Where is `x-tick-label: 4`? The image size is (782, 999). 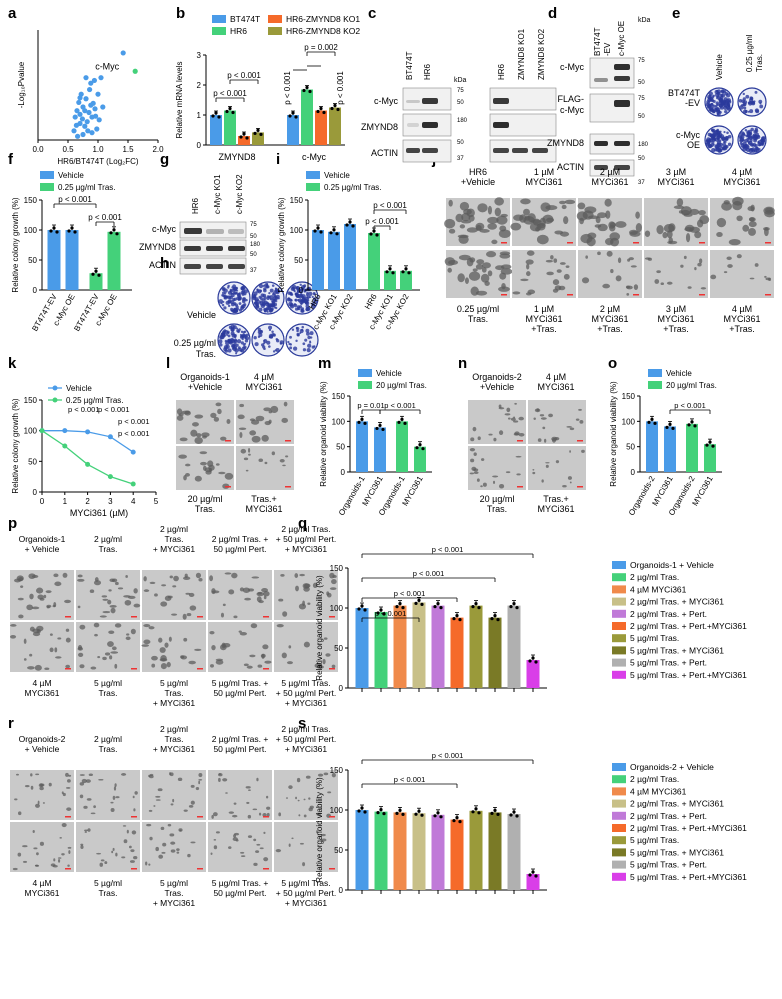 x-tick-label: 4 is located at coordinates (133, 501).